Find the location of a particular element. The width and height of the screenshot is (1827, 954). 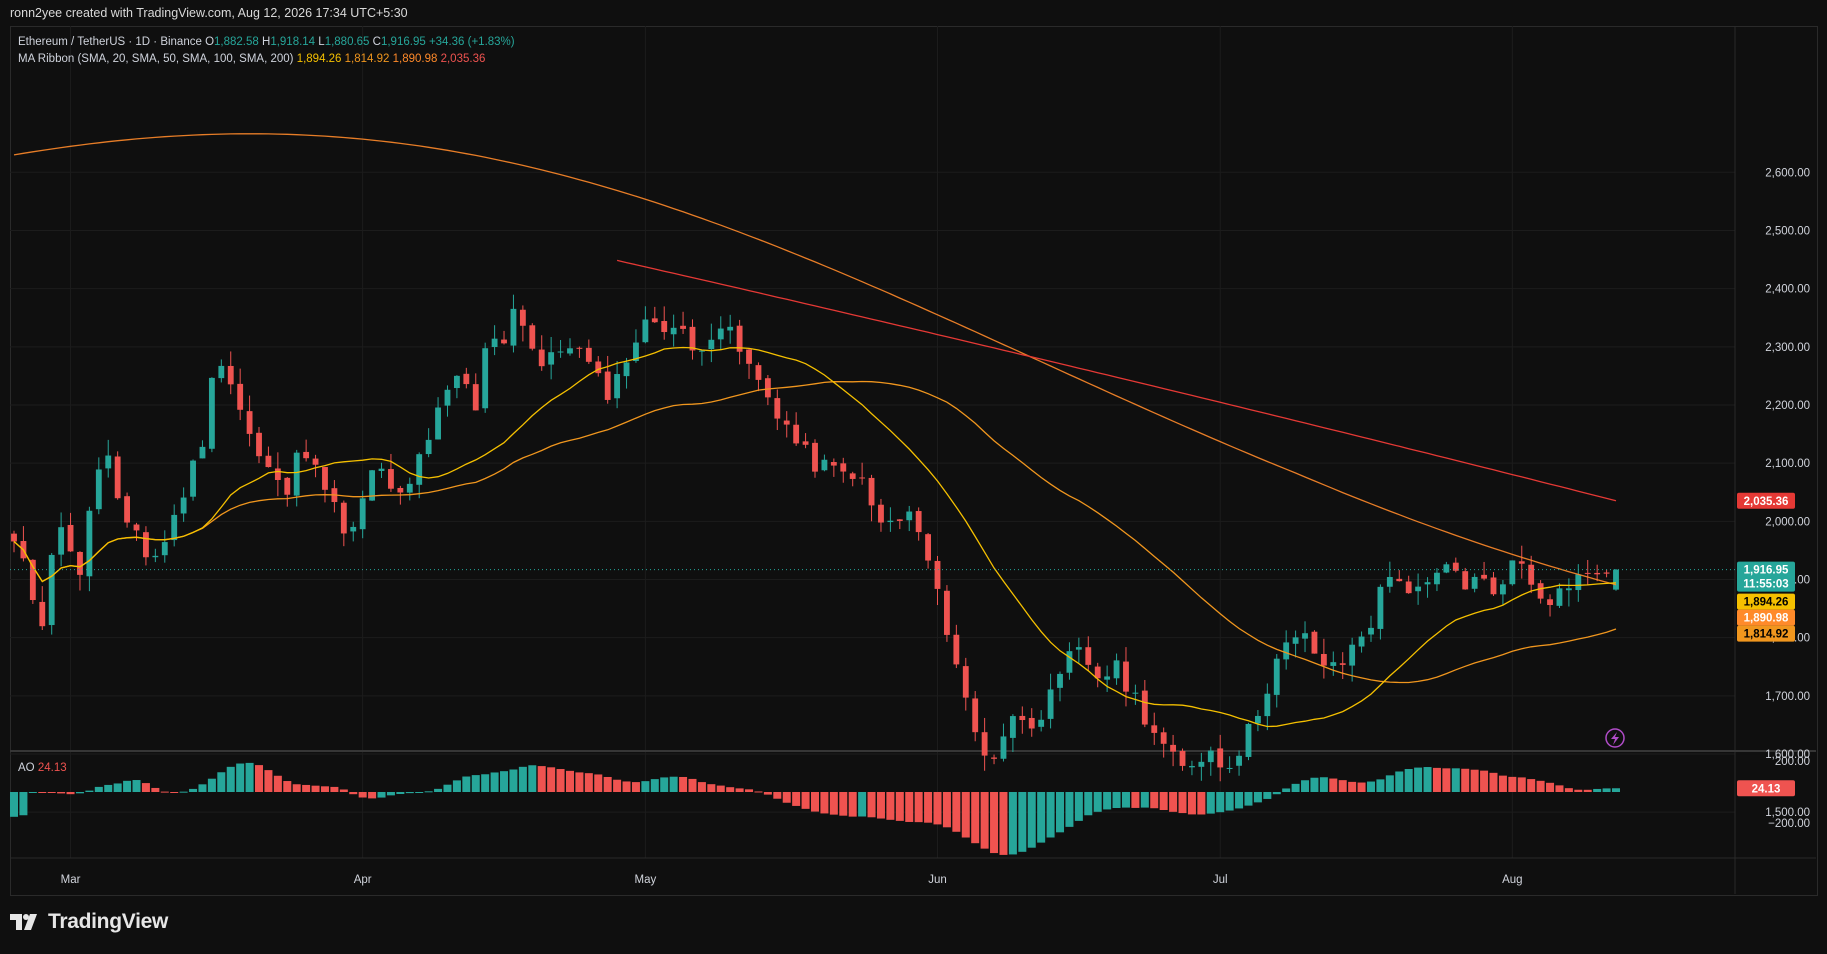

tradingview-logo: TradingView is located at coordinates (89, 922).